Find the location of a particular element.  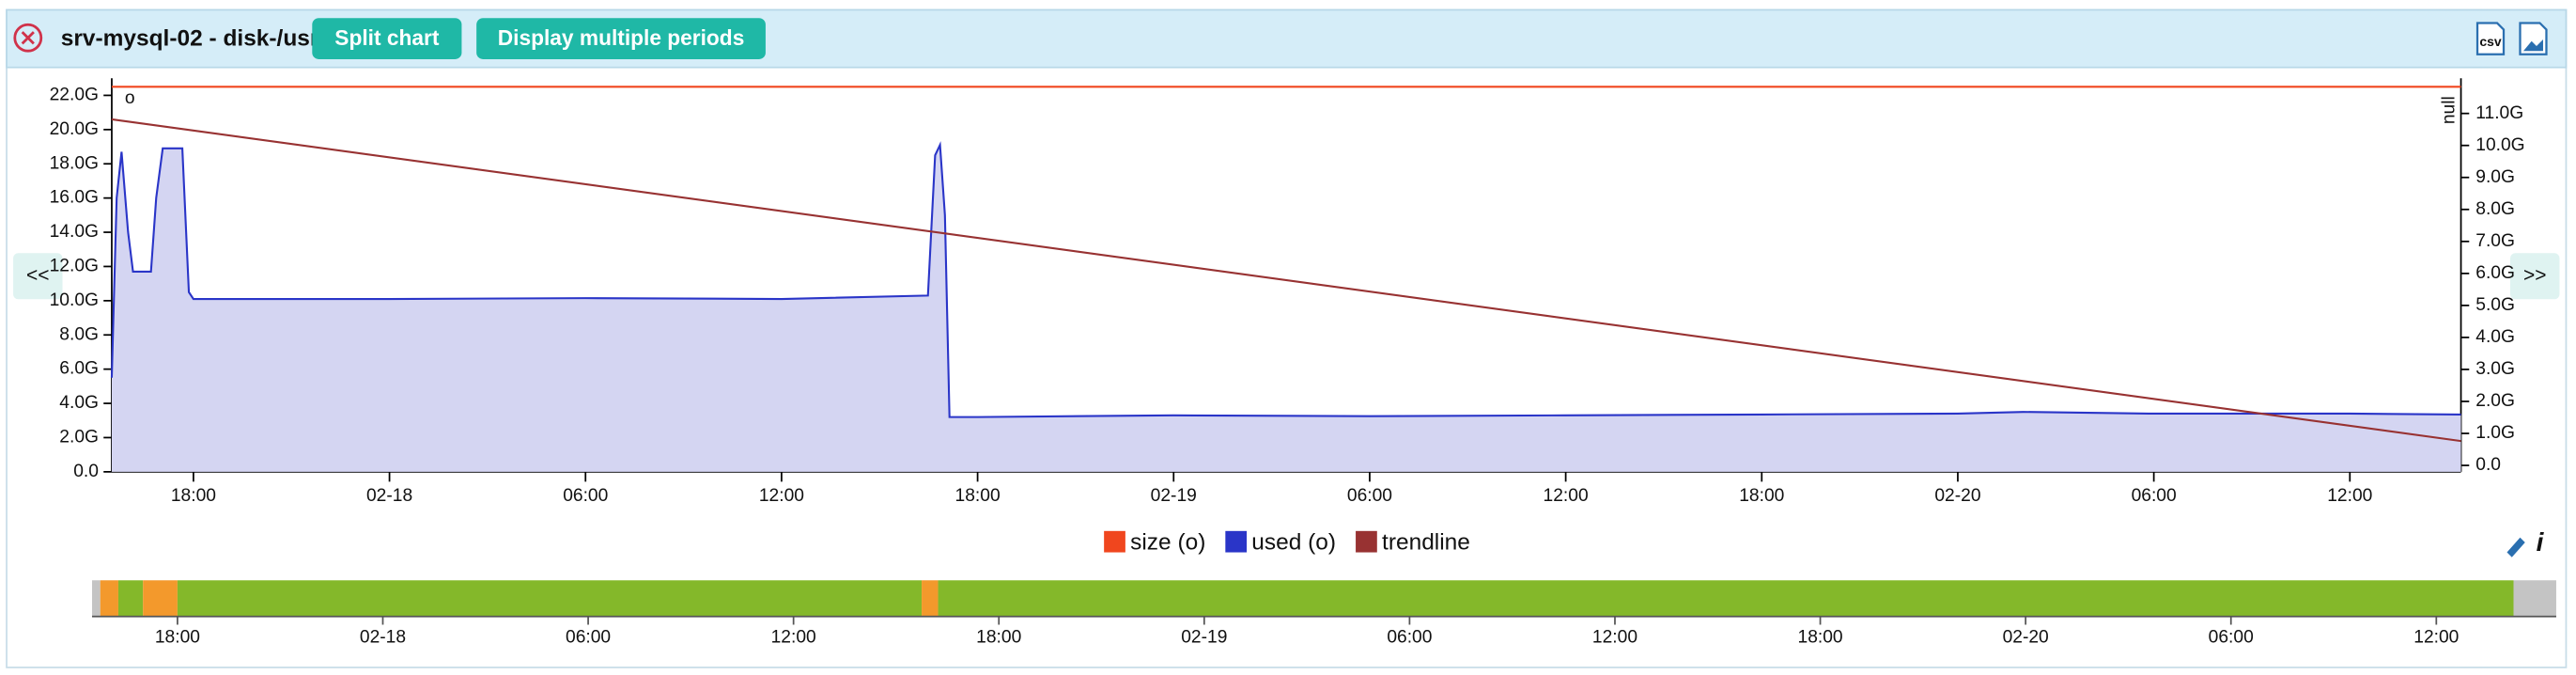

button-label: Split chart is located at coordinates (387, 37).